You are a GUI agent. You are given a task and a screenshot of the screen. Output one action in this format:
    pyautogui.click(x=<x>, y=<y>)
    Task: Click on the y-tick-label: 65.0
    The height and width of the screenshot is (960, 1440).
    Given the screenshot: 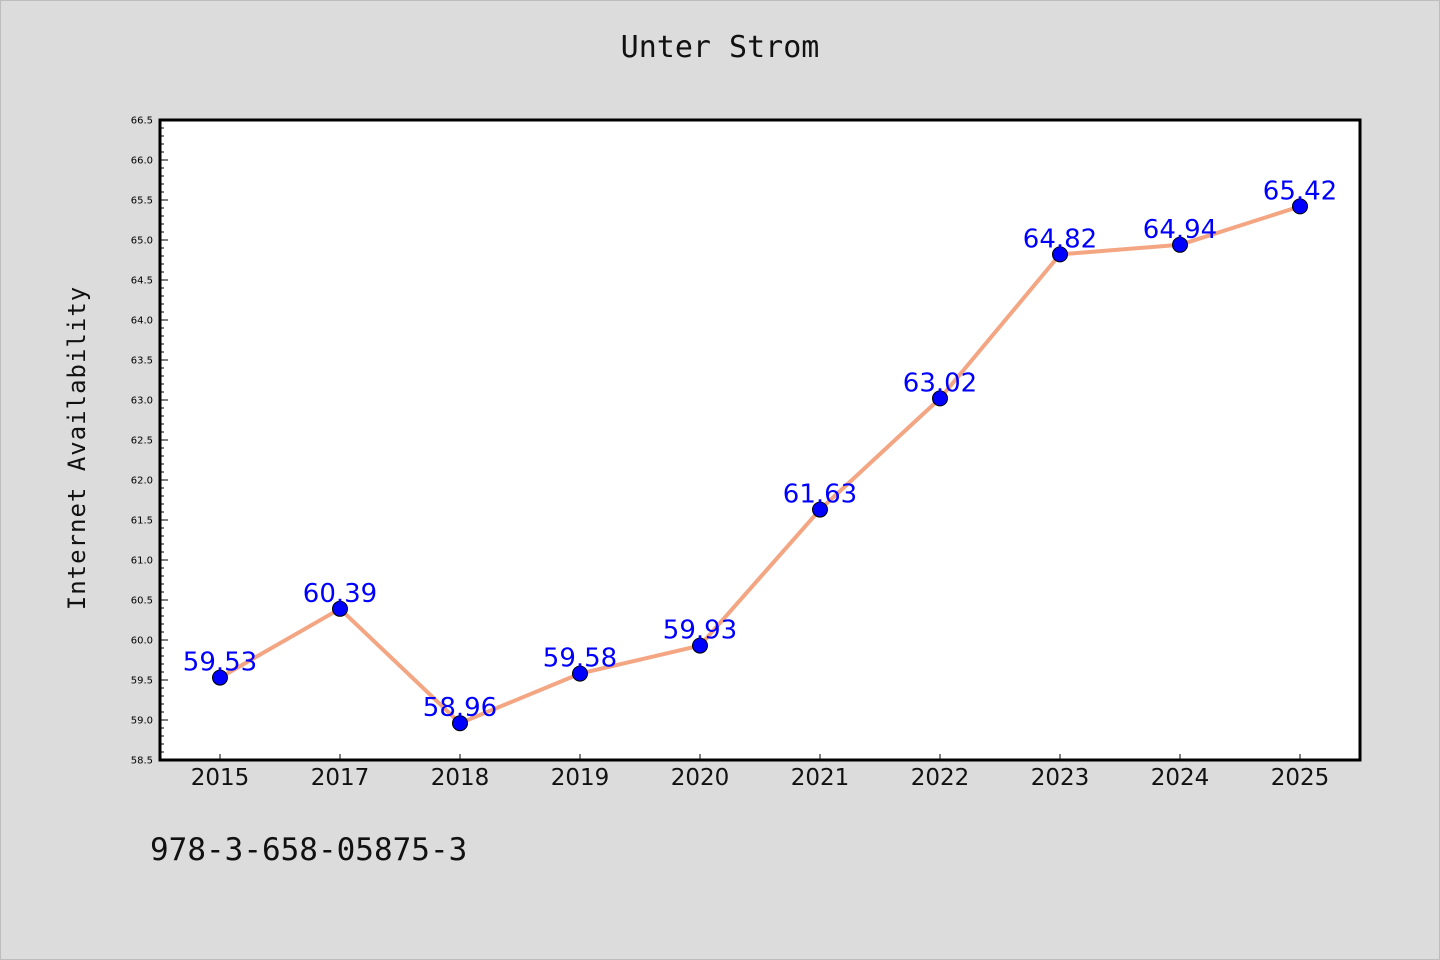 What is the action you would take?
    pyautogui.click(x=142, y=241)
    